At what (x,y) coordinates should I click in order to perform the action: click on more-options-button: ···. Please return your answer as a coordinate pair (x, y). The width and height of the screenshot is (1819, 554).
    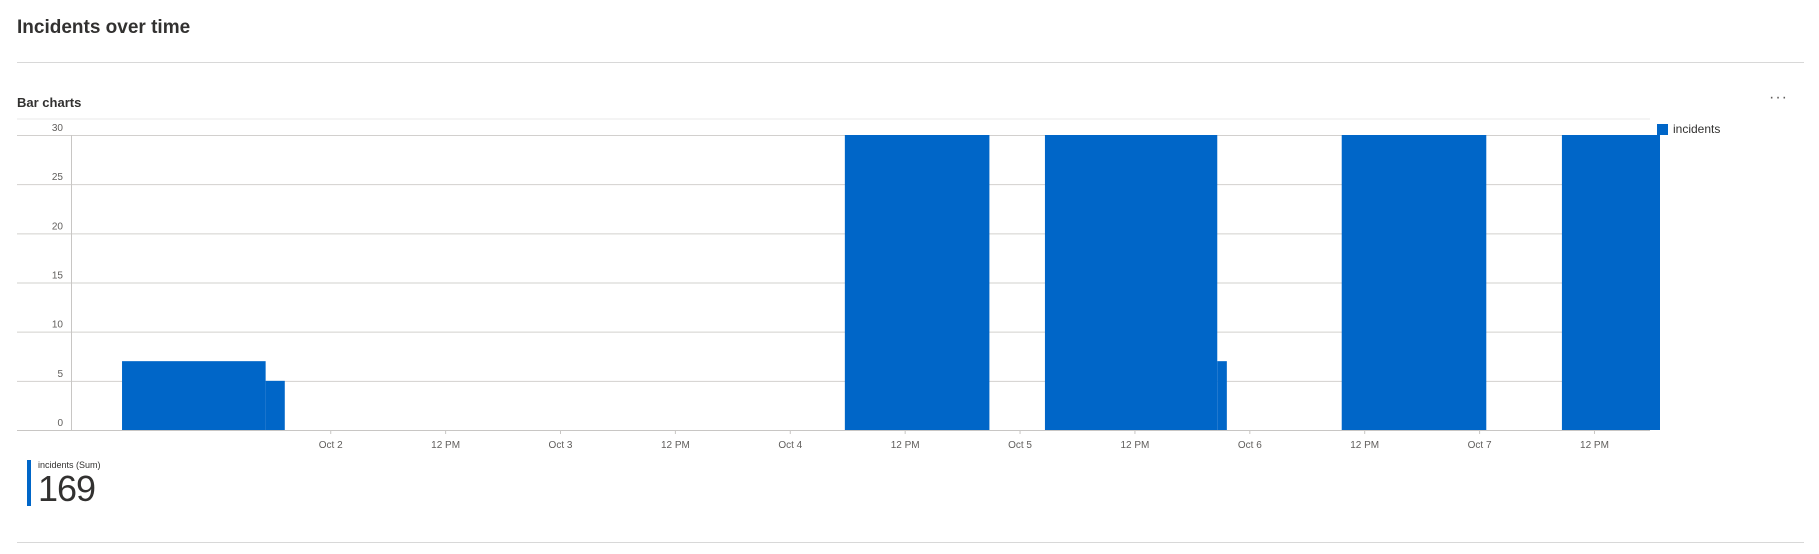
    Looking at the image, I should click on (1778, 97).